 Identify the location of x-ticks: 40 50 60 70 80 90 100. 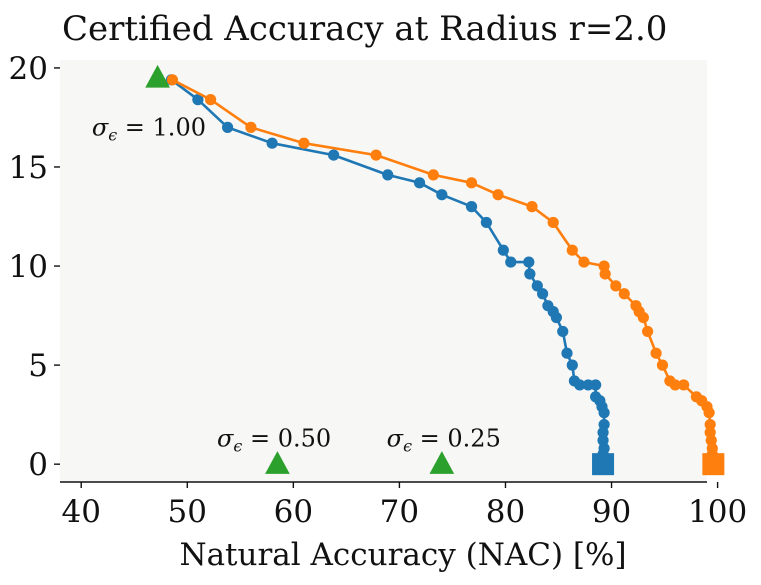
(404, 506).